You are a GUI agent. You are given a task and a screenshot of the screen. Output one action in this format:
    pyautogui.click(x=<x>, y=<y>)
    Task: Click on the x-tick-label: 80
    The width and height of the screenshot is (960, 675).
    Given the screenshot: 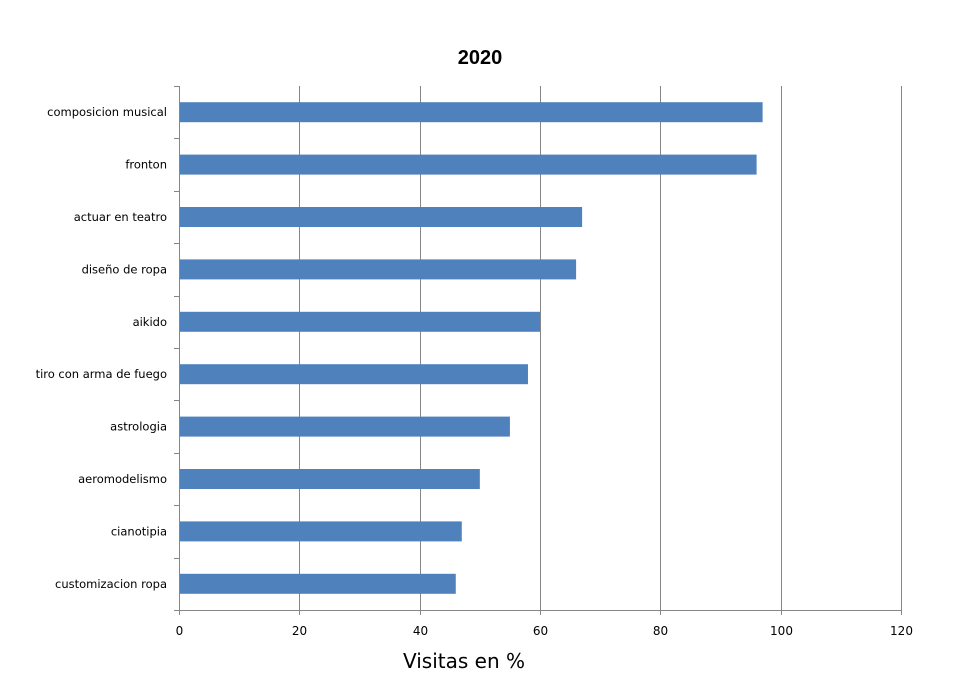 What is the action you would take?
    pyautogui.click(x=660, y=631)
    